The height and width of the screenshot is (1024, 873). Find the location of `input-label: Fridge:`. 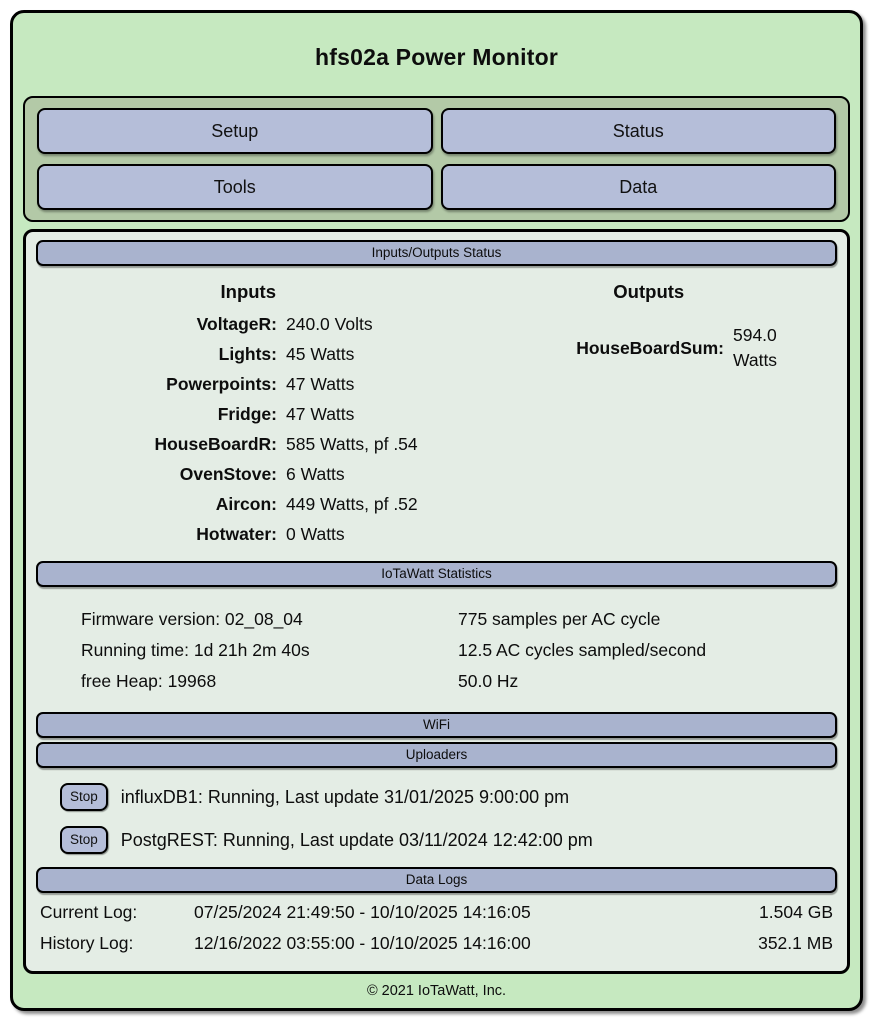

input-label: Fridge: is located at coordinates (247, 414).